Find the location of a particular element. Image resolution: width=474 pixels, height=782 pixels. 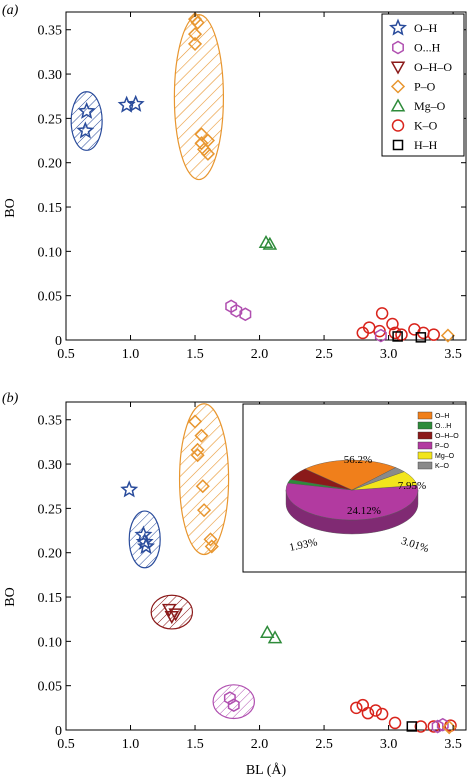

x-tick-label: 1.5 is located at coordinates (195, 354).